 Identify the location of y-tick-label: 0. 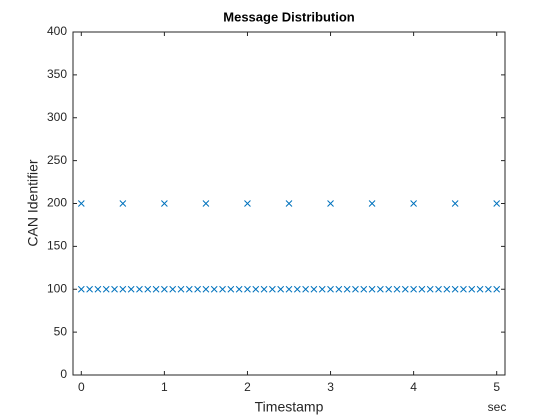
(63, 374).